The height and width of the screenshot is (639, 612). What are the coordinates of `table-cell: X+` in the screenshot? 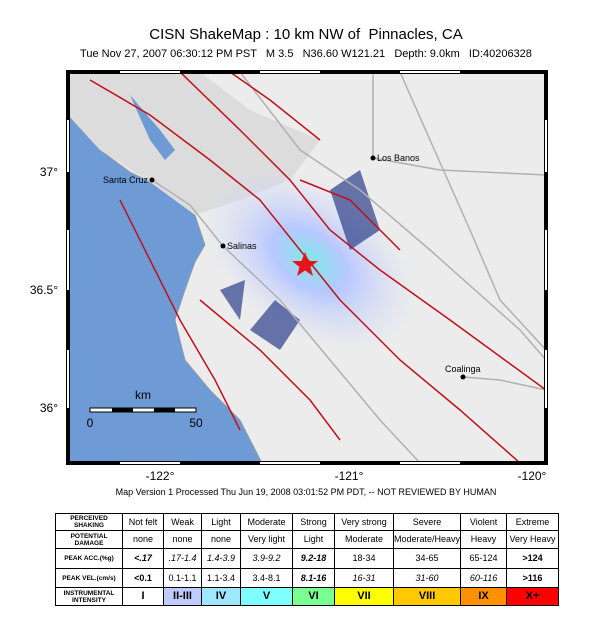 It's located at (533, 596).